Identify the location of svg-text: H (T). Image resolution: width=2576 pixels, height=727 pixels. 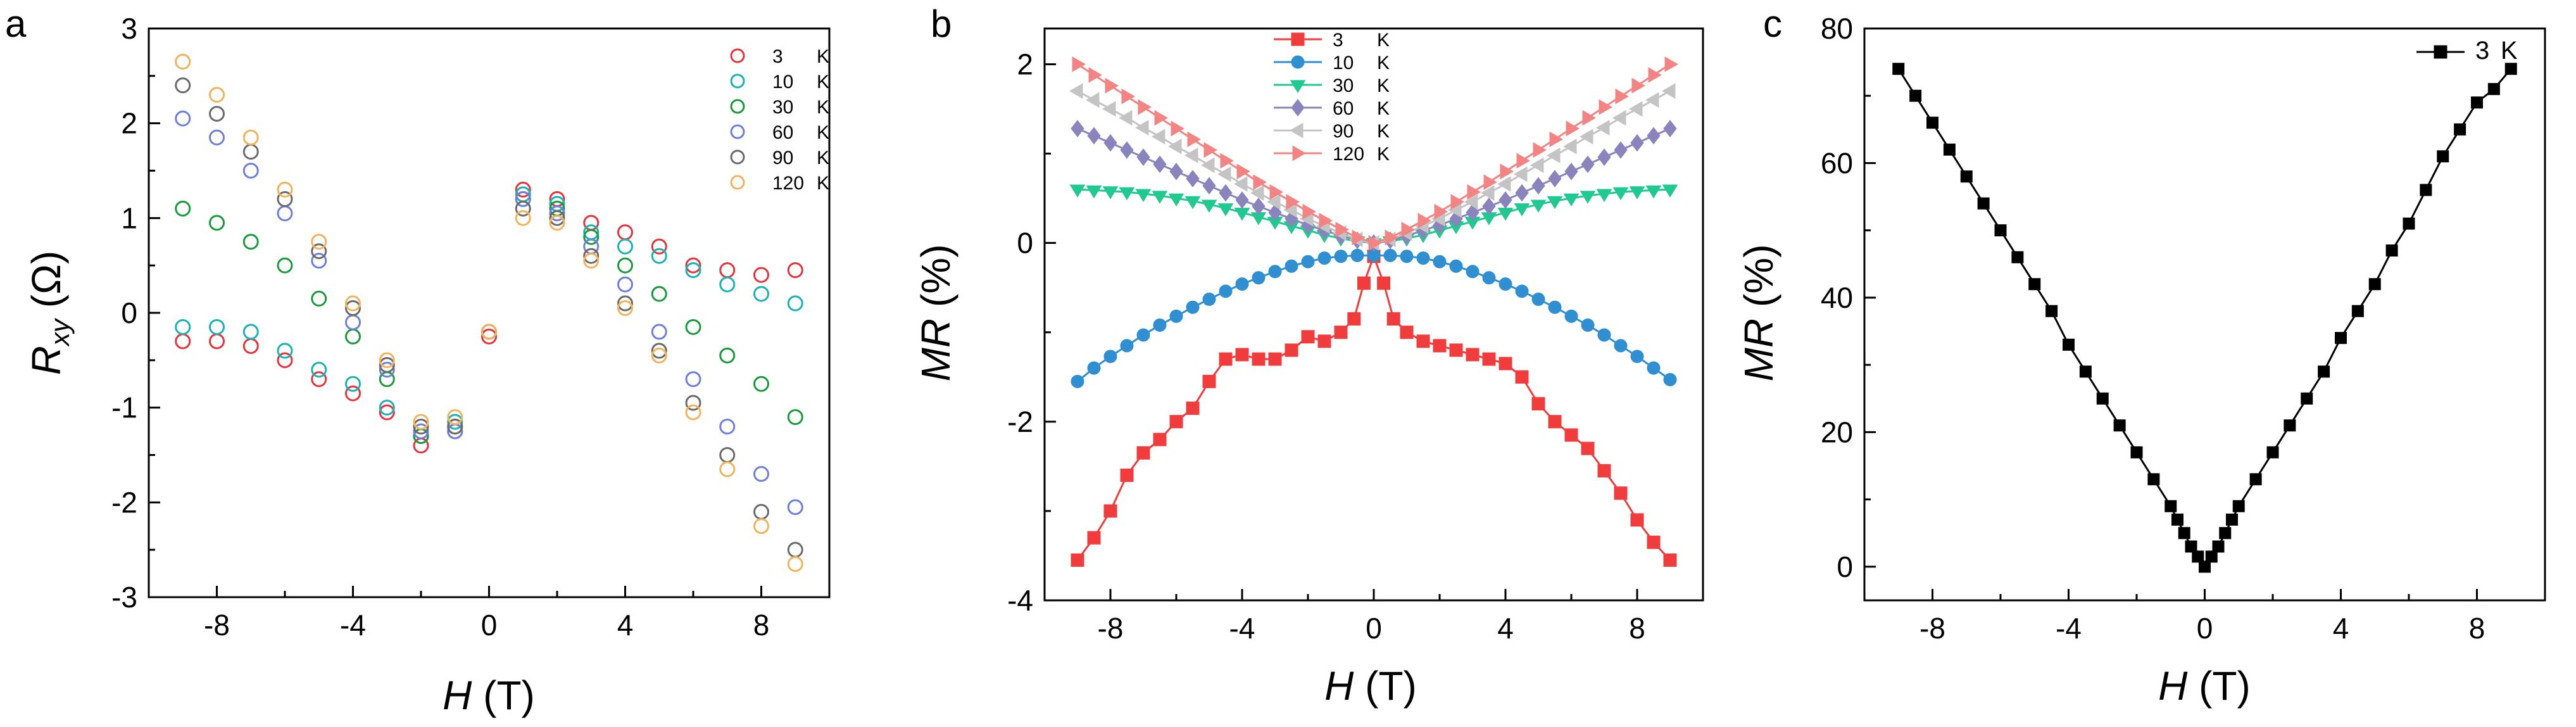
(489, 695).